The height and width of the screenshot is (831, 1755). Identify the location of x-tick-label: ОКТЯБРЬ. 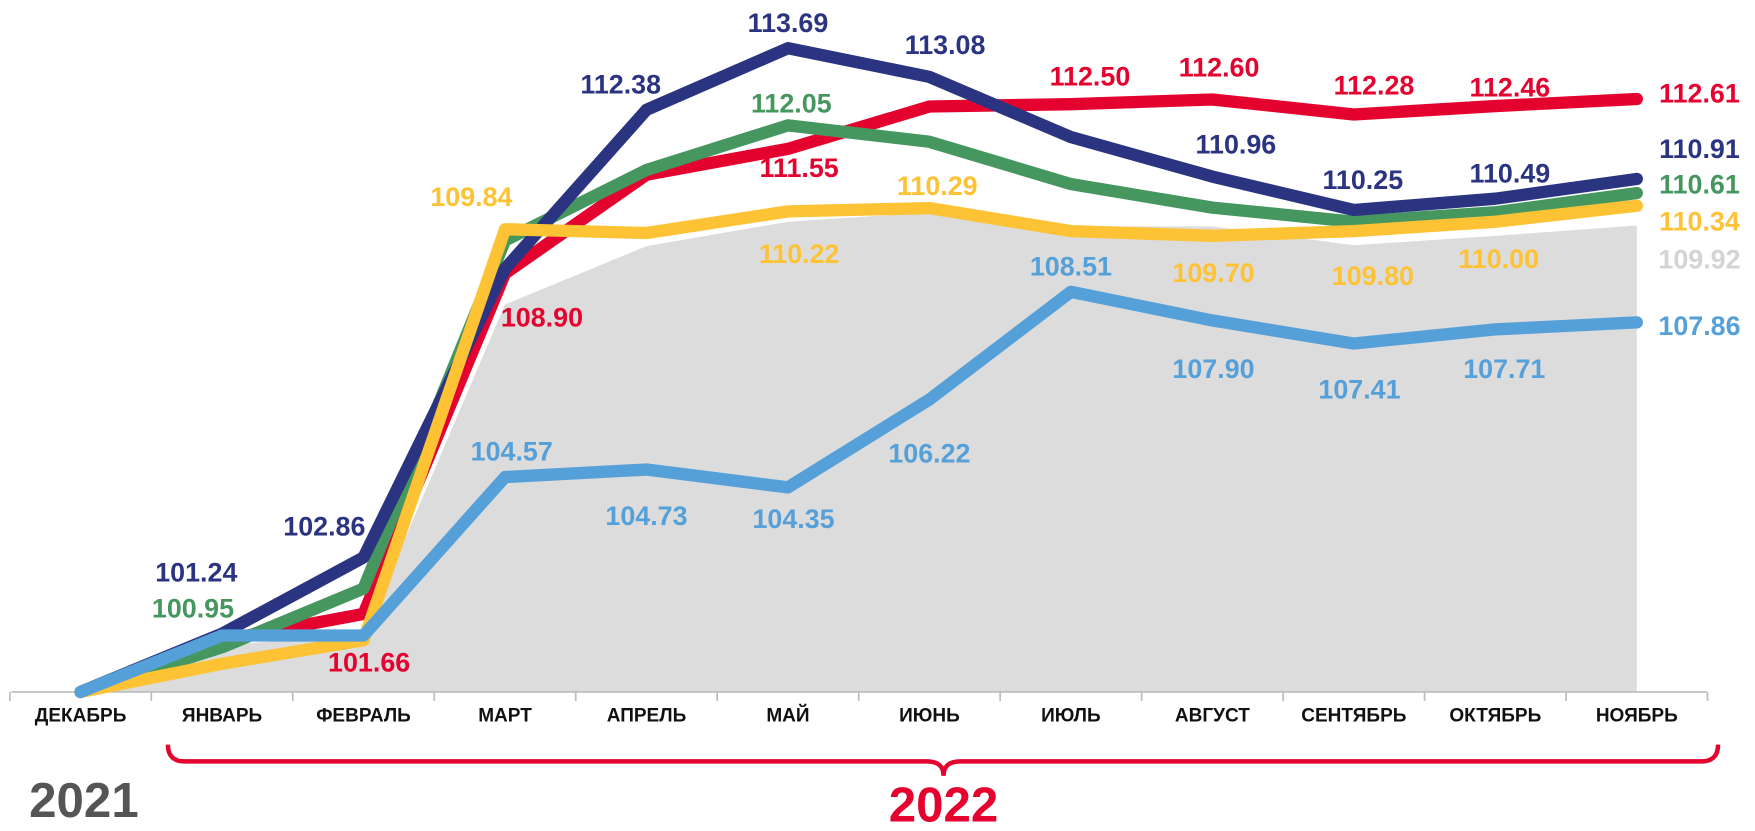
(1495, 716).